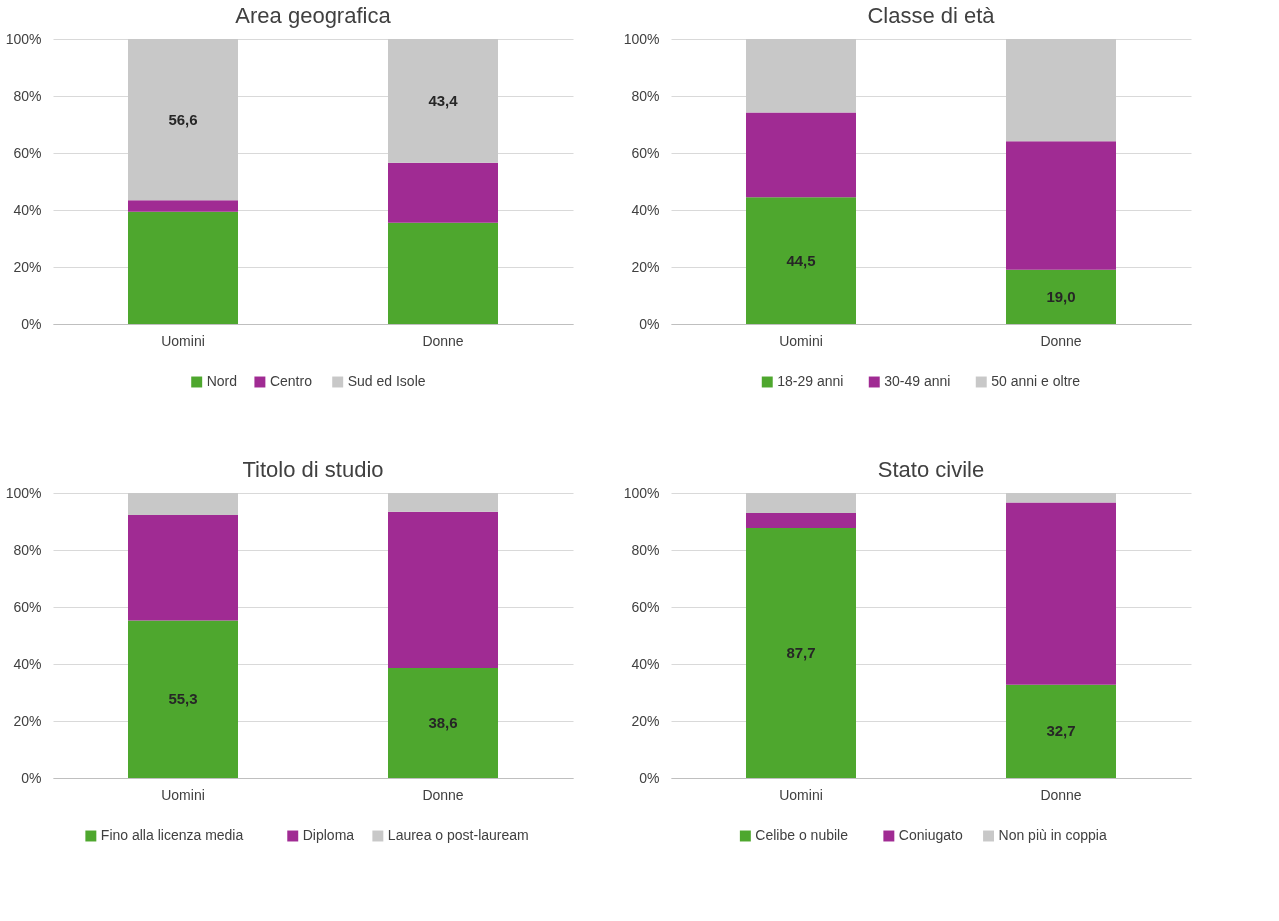  I want to click on data-label: 87,7, so click(801, 653).